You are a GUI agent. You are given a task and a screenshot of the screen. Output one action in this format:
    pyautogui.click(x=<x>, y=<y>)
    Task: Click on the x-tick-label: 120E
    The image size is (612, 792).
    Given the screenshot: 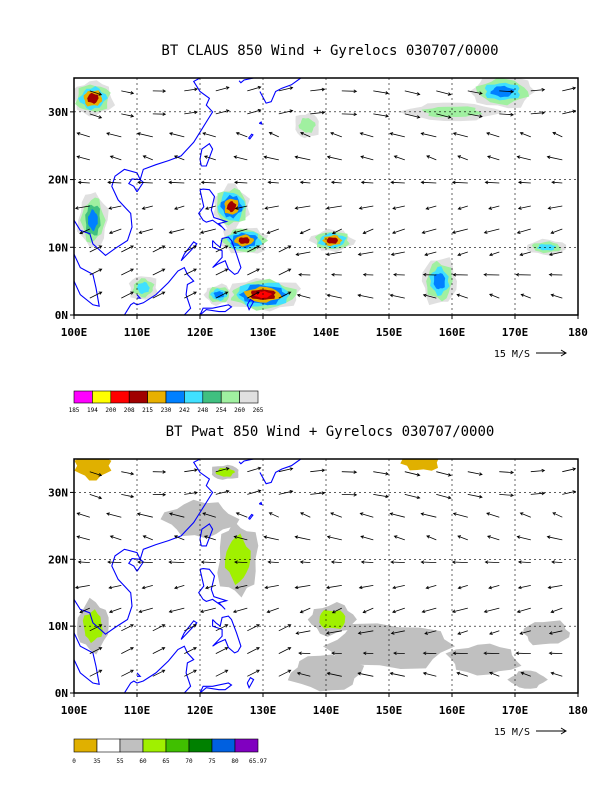 What is the action you would take?
    pyautogui.click(x=200, y=710)
    